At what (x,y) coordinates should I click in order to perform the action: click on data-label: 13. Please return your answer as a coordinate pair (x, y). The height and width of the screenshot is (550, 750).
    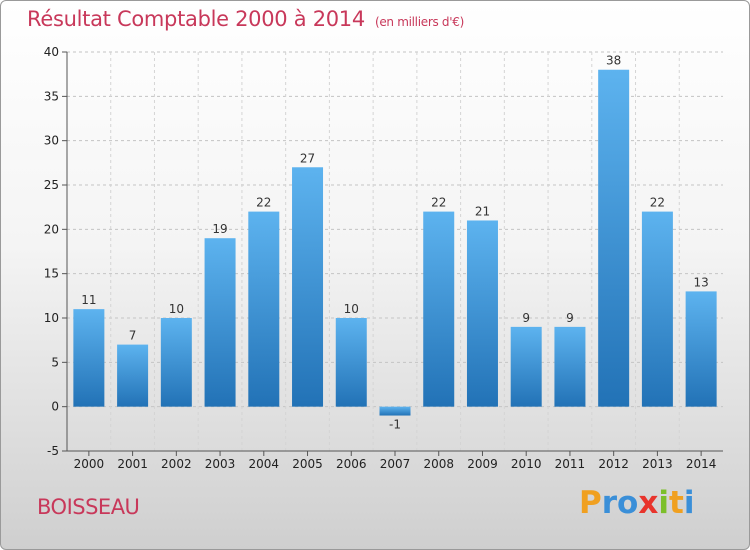
    Looking at the image, I should click on (700, 282).